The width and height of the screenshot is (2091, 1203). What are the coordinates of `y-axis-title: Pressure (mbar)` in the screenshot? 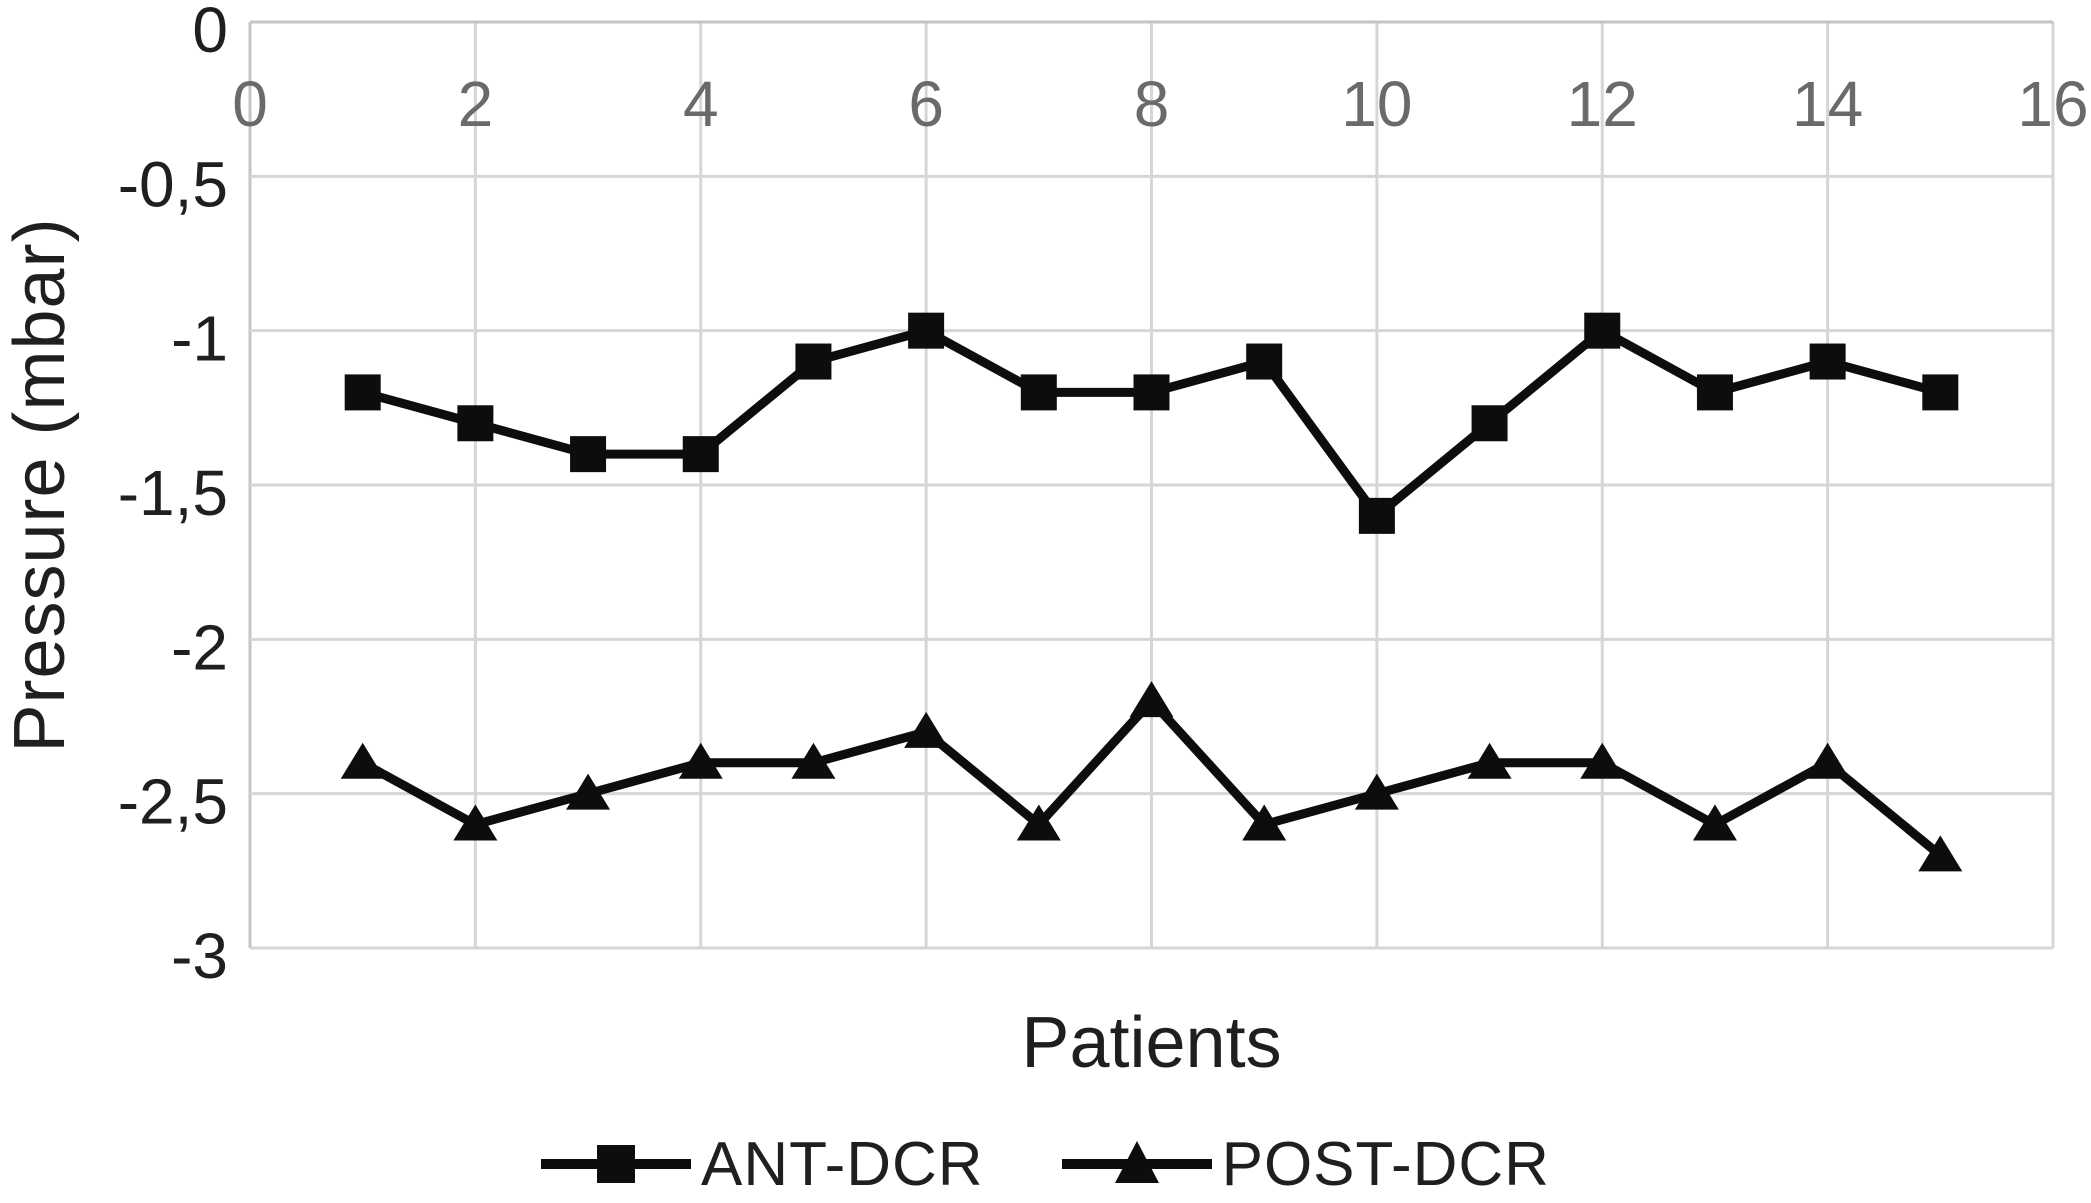 It's located at (40, 485).